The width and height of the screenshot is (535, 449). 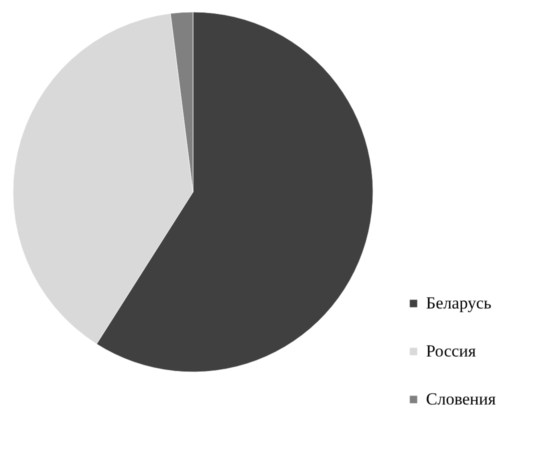 I want to click on legend-label: Россия, so click(x=451, y=351).